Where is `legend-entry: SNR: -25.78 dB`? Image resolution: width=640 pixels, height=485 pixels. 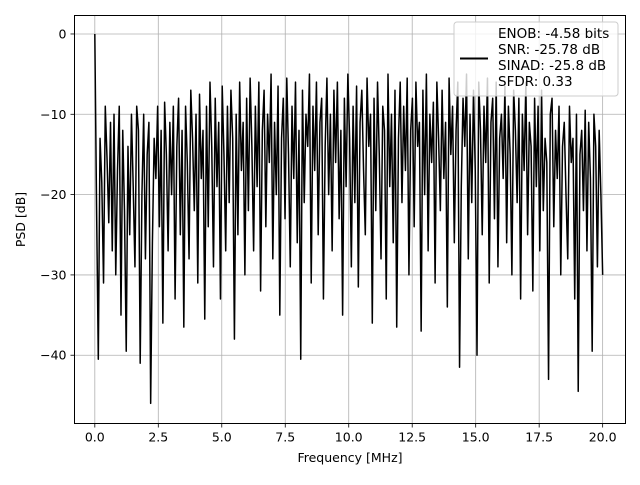
legend-entry: SNR: -25.78 dB is located at coordinates (549, 50).